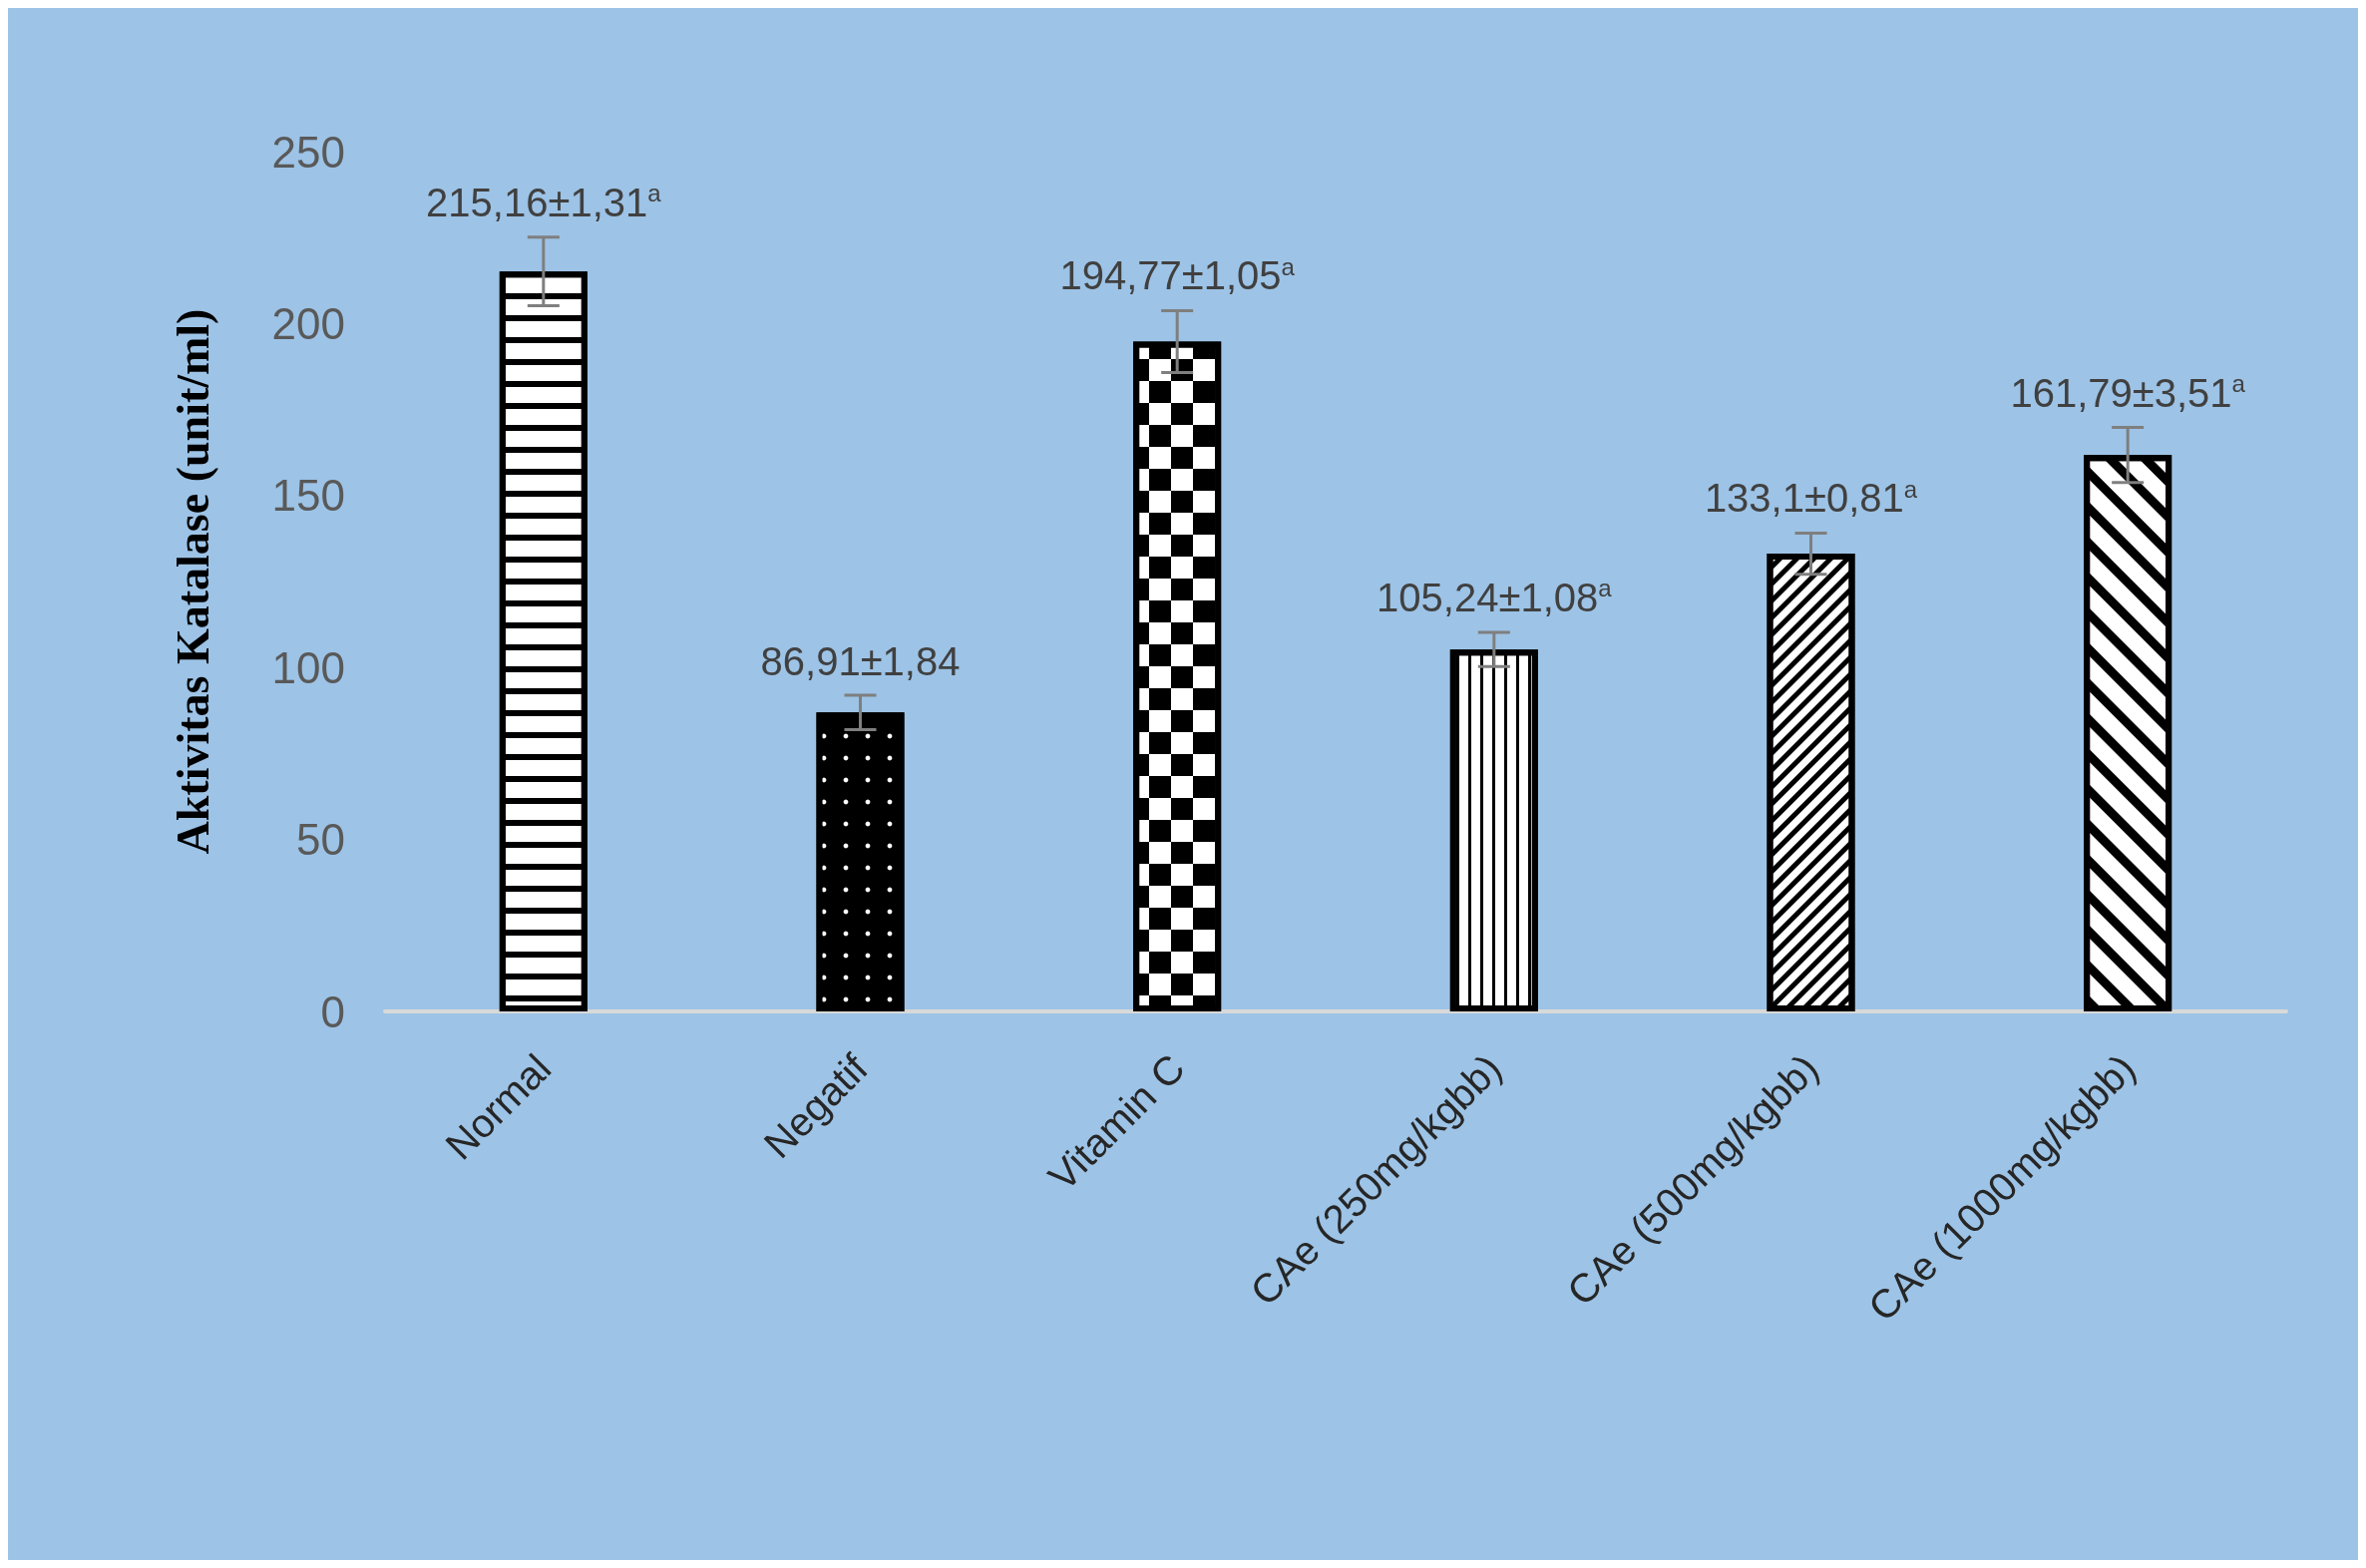 This screenshot has width=2366, height=1568. Describe the element at coordinates (308, 667) in the screenshot. I see `y-tick-label: 100` at that location.